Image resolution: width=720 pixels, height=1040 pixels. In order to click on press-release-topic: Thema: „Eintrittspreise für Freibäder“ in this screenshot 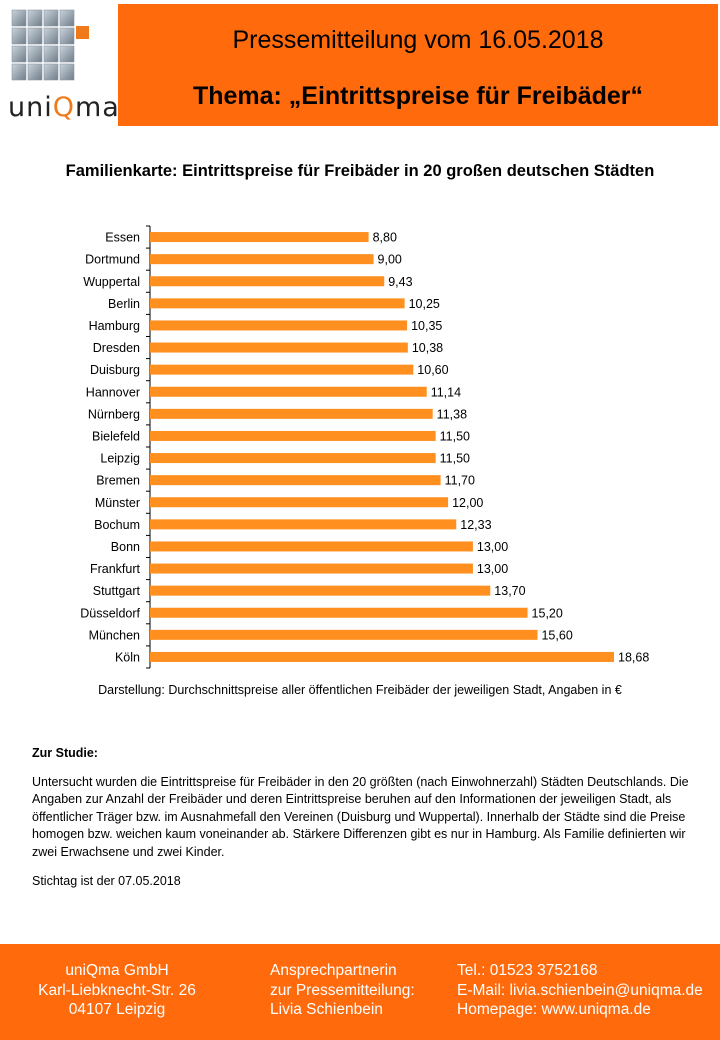, I will do `click(418, 96)`.